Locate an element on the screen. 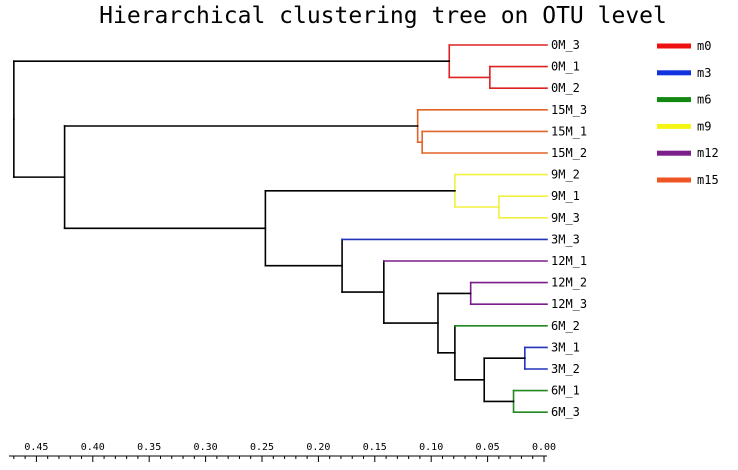 The image size is (738, 470). axis-tick-label: 0.15 is located at coordinates (375, 447).